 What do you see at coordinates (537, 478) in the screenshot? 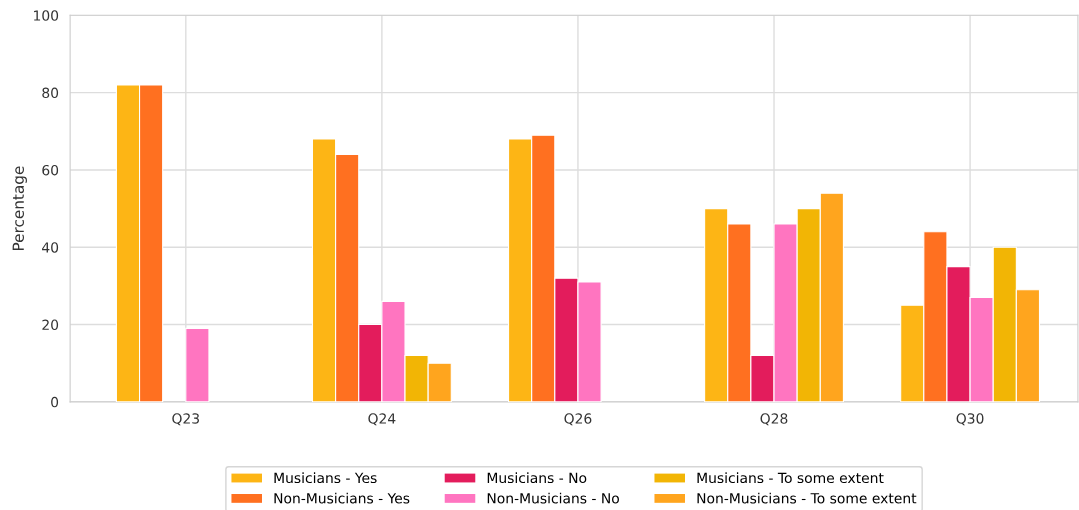
I see `legend-label: Musicians - No` at bounding box center [537, 478].